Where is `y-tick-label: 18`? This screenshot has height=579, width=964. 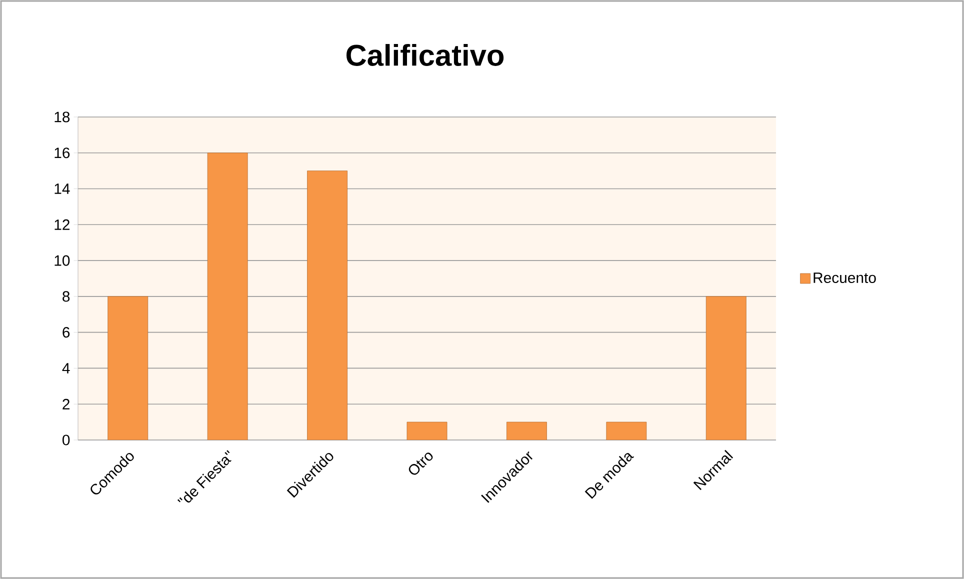 y-tick-label: 18 is located at coordinates (62, 117).